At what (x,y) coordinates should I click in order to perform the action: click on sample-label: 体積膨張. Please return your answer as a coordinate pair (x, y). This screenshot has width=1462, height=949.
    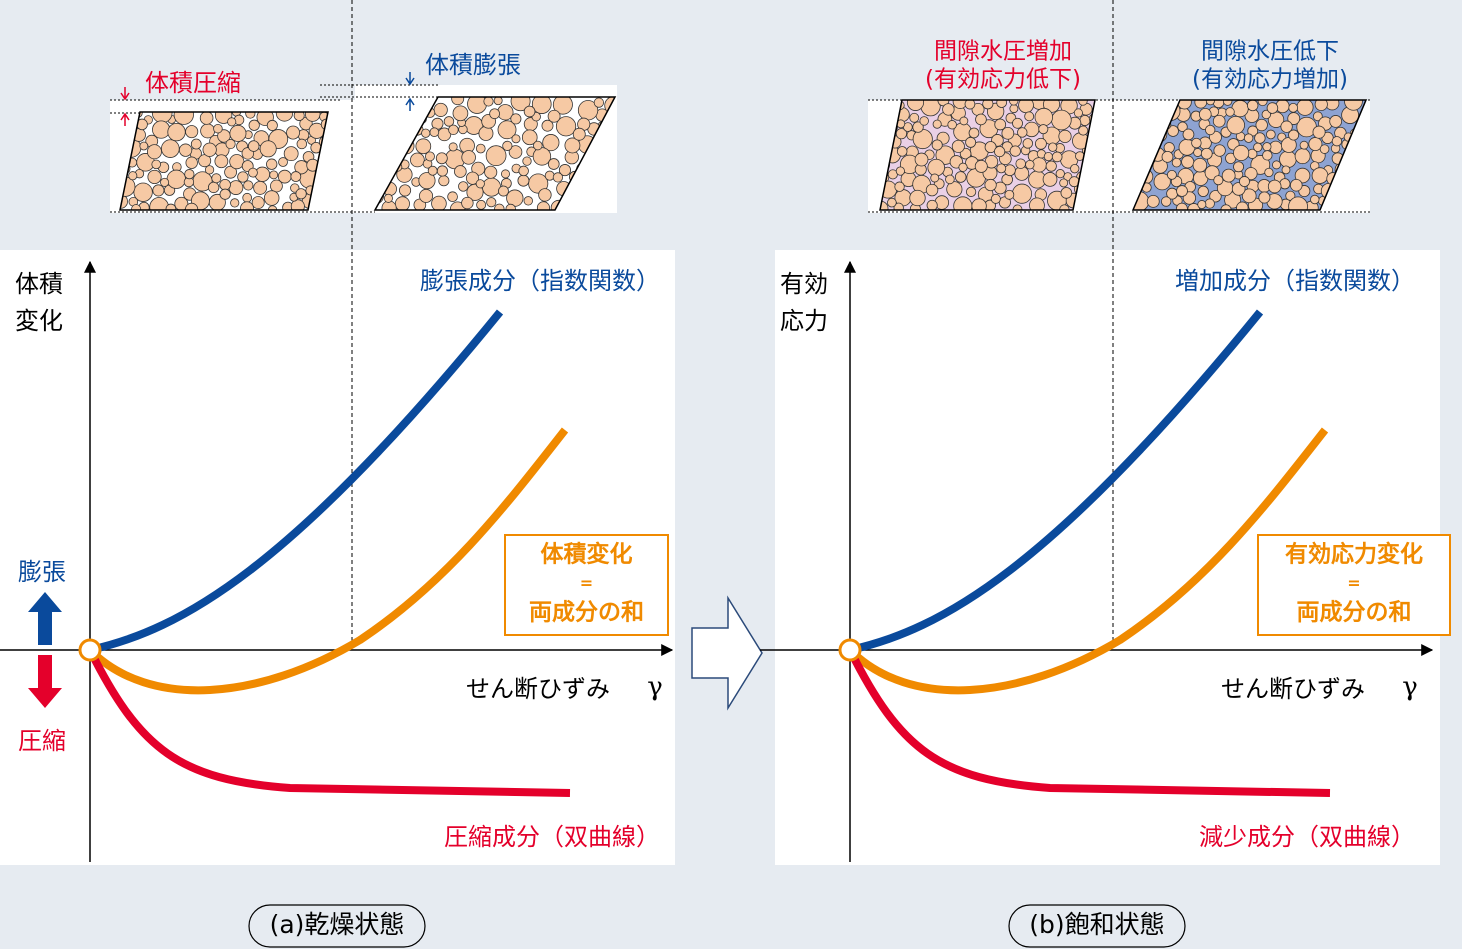
    Looking at the image, I should click on (473, 65).